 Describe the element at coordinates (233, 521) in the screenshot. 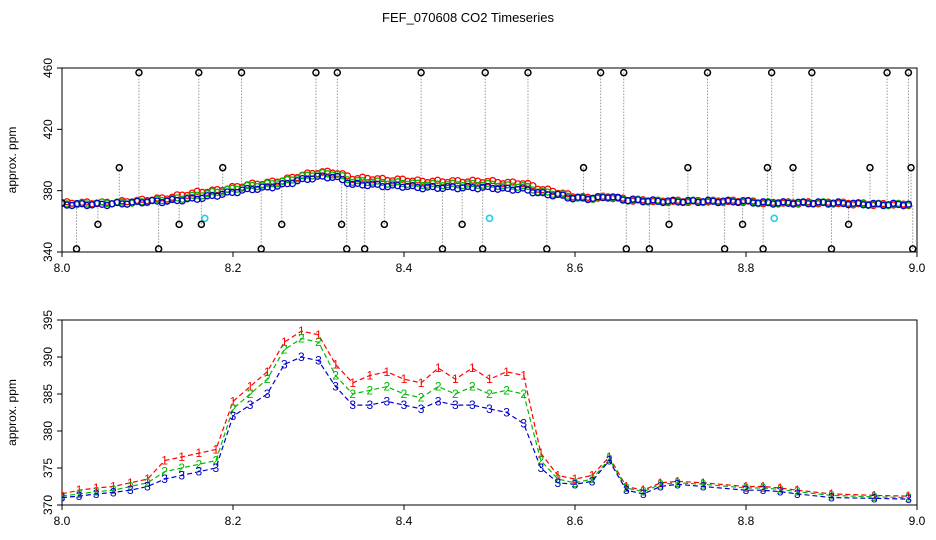

I see `bottom-x-tick-label: 8.2` at that location.